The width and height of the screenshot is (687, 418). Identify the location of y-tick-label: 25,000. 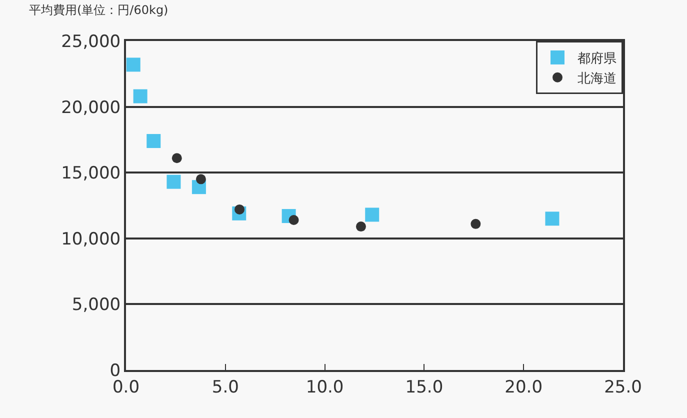
(91, 42).